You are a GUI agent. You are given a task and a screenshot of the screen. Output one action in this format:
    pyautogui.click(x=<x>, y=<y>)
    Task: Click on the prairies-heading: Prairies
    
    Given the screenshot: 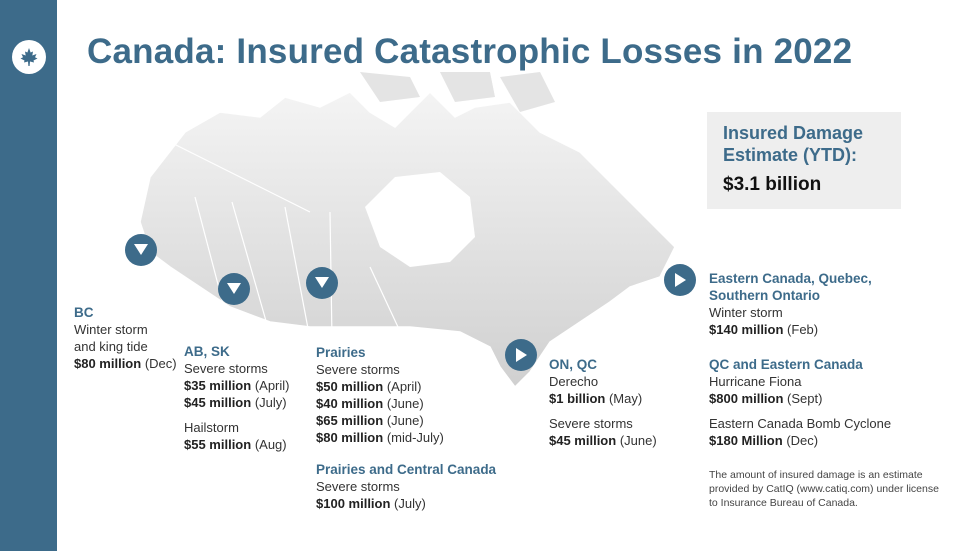 What is the action you would take?
    pyautogui.click(x=341, y=352)
    